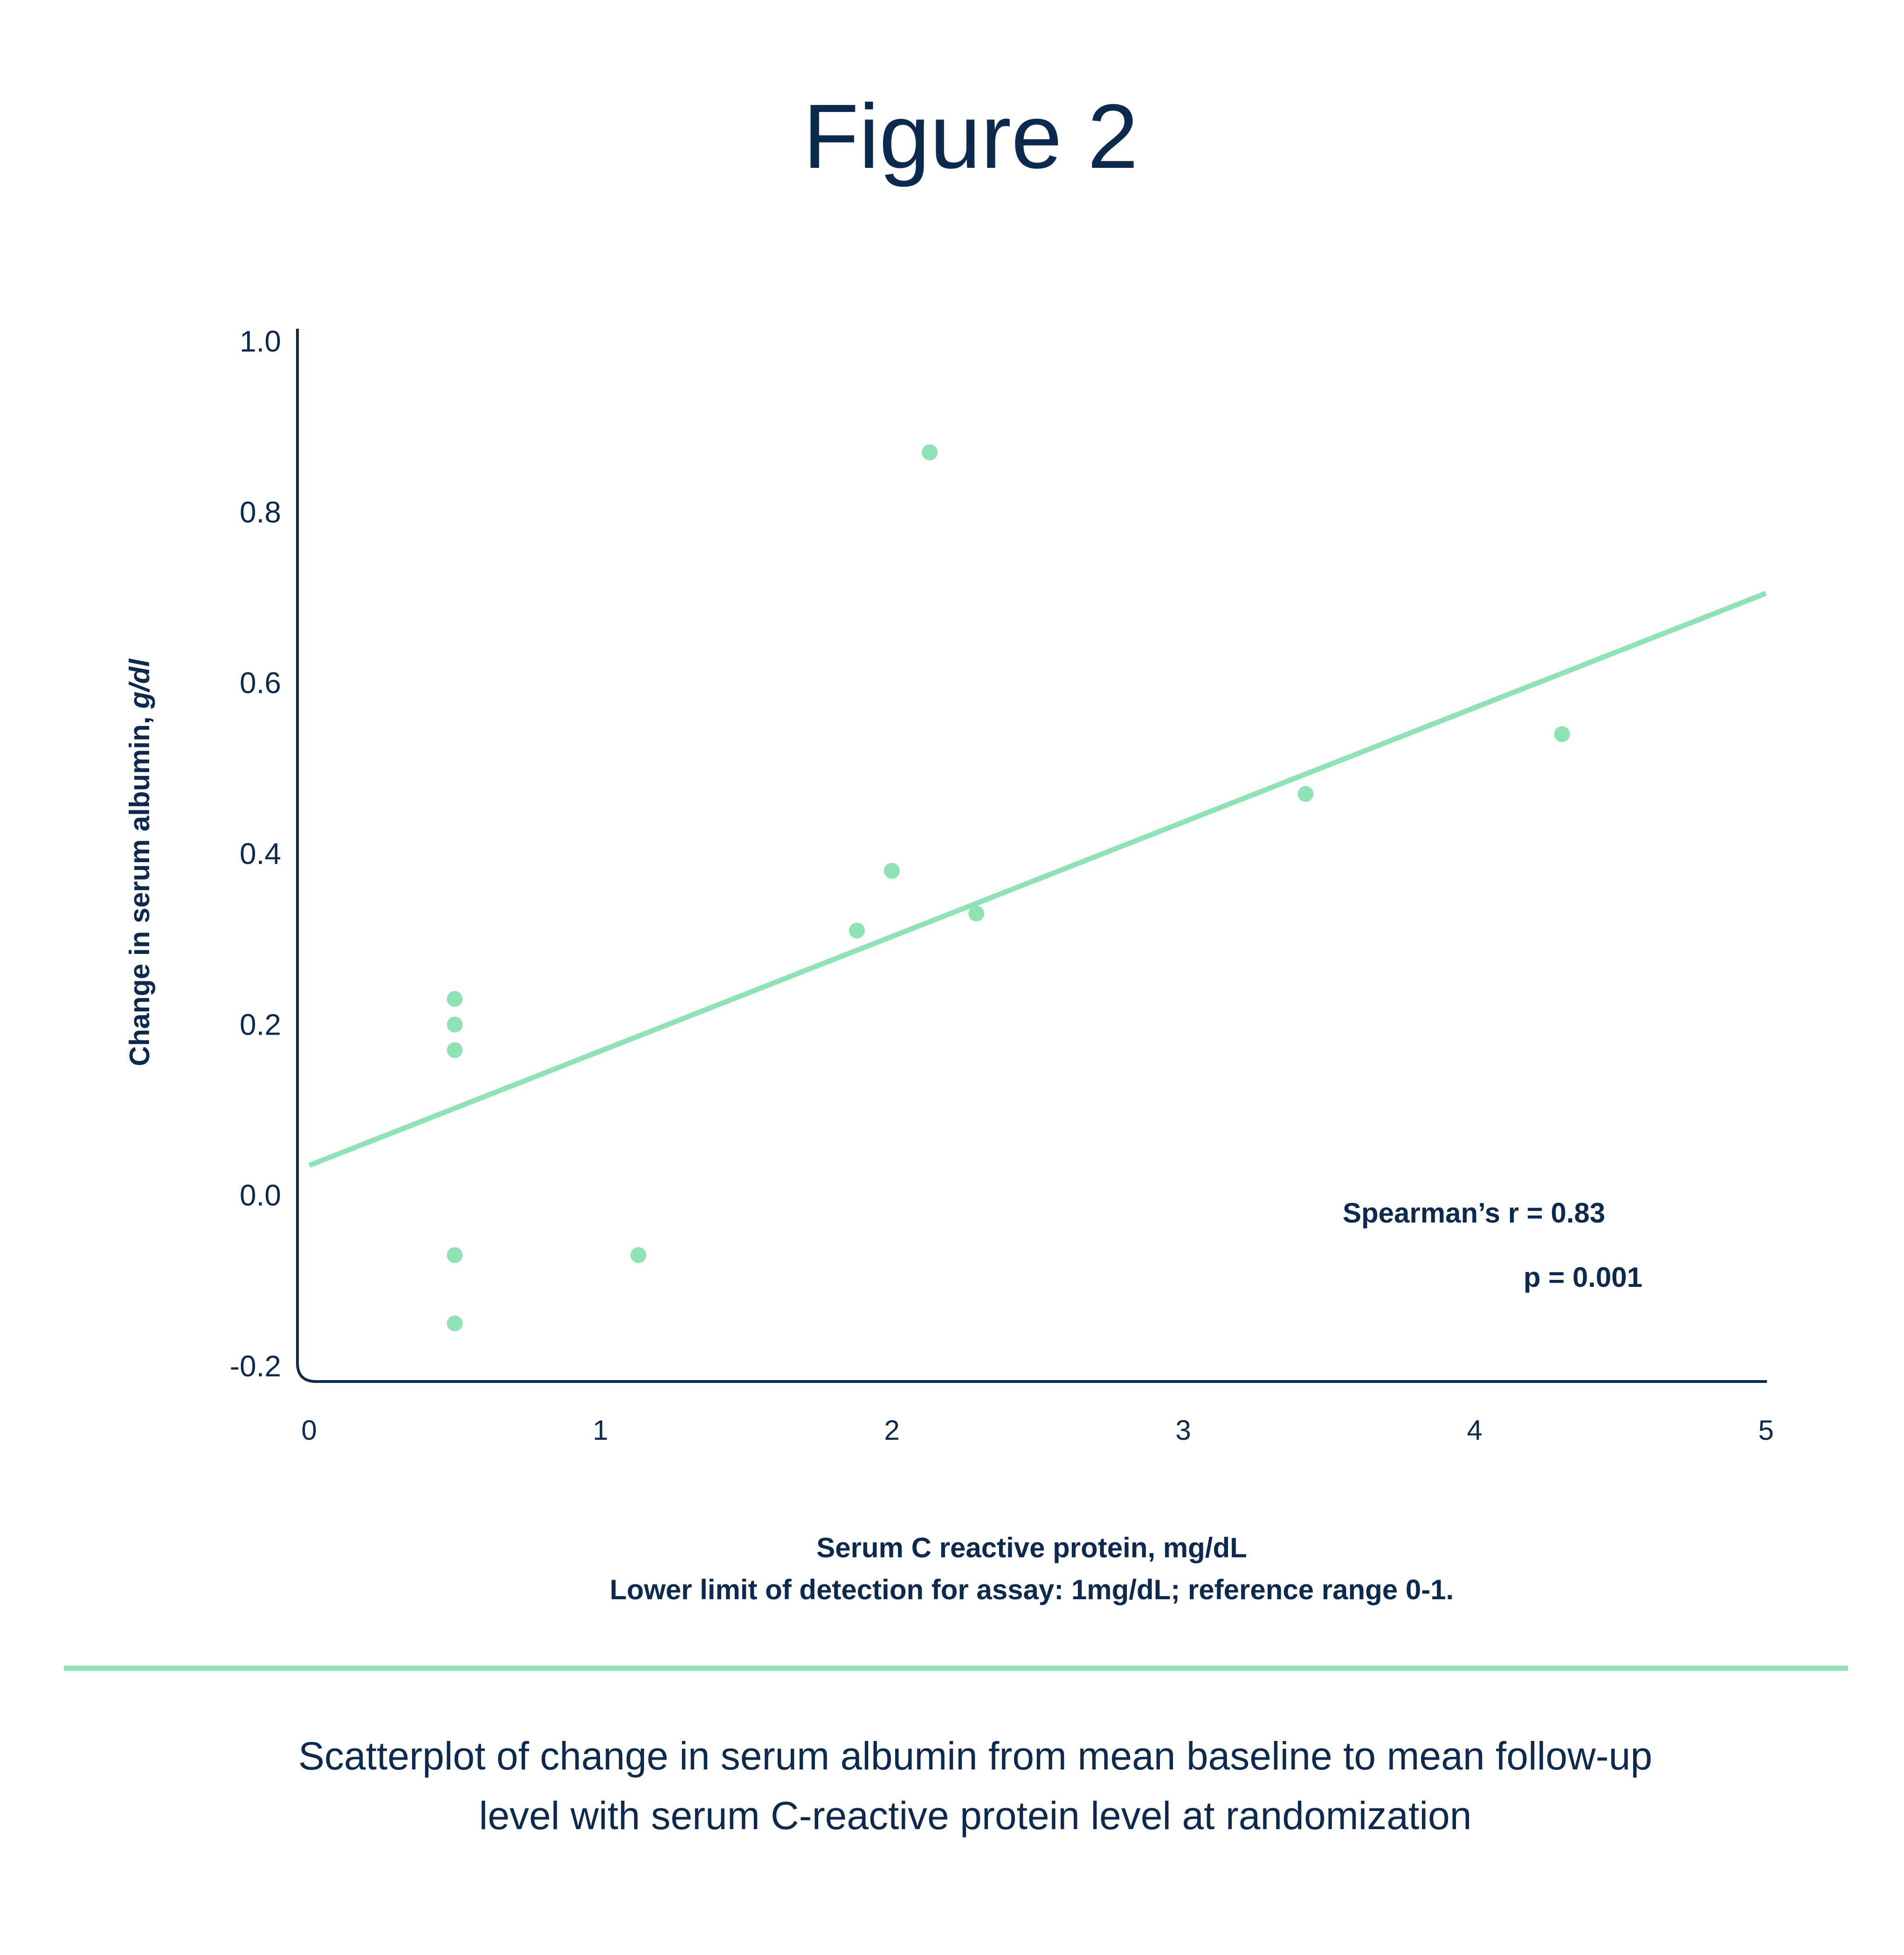  What do you see at coordinates (260, 512) in the screenshot?
I see `y-tick-label: 0.8` at bounding box center [260, 512].